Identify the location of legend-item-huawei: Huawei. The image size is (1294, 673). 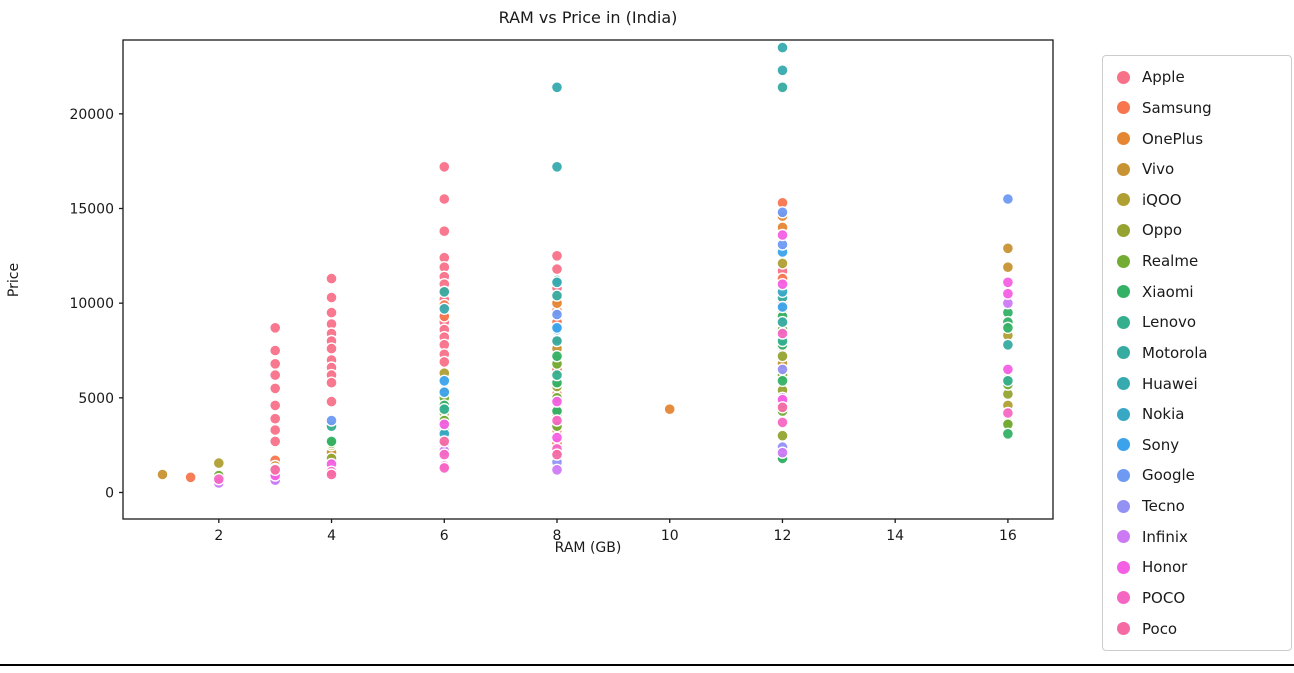
(1197, 383).